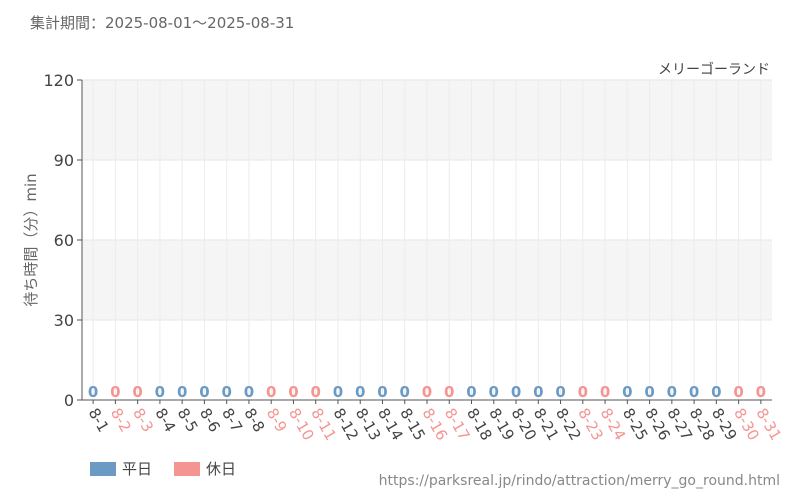 This screenshot has height=500, width=800. Describe the element at coordinates (99, 420) in the screenshot. I see `x-tick-label: 8-1` at that location.